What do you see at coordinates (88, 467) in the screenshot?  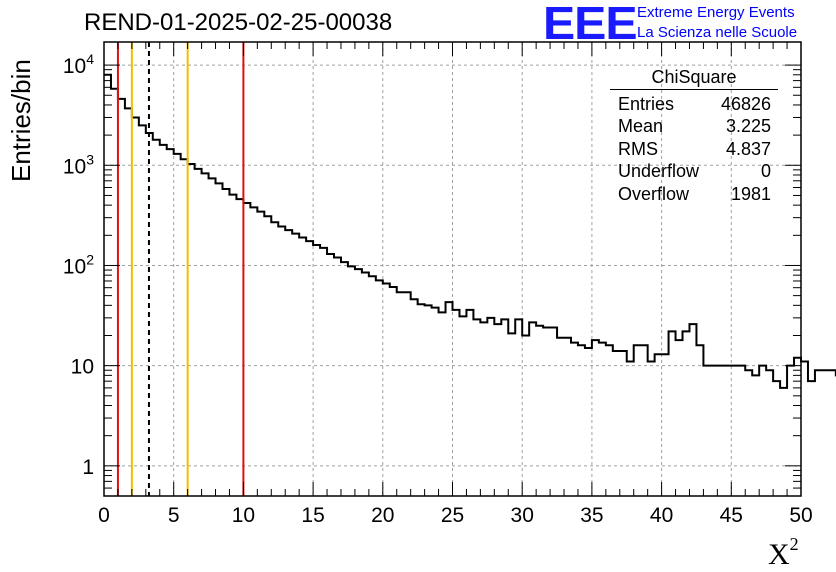 I see `y-tick-label: 1` at bounding box center [88, 467].